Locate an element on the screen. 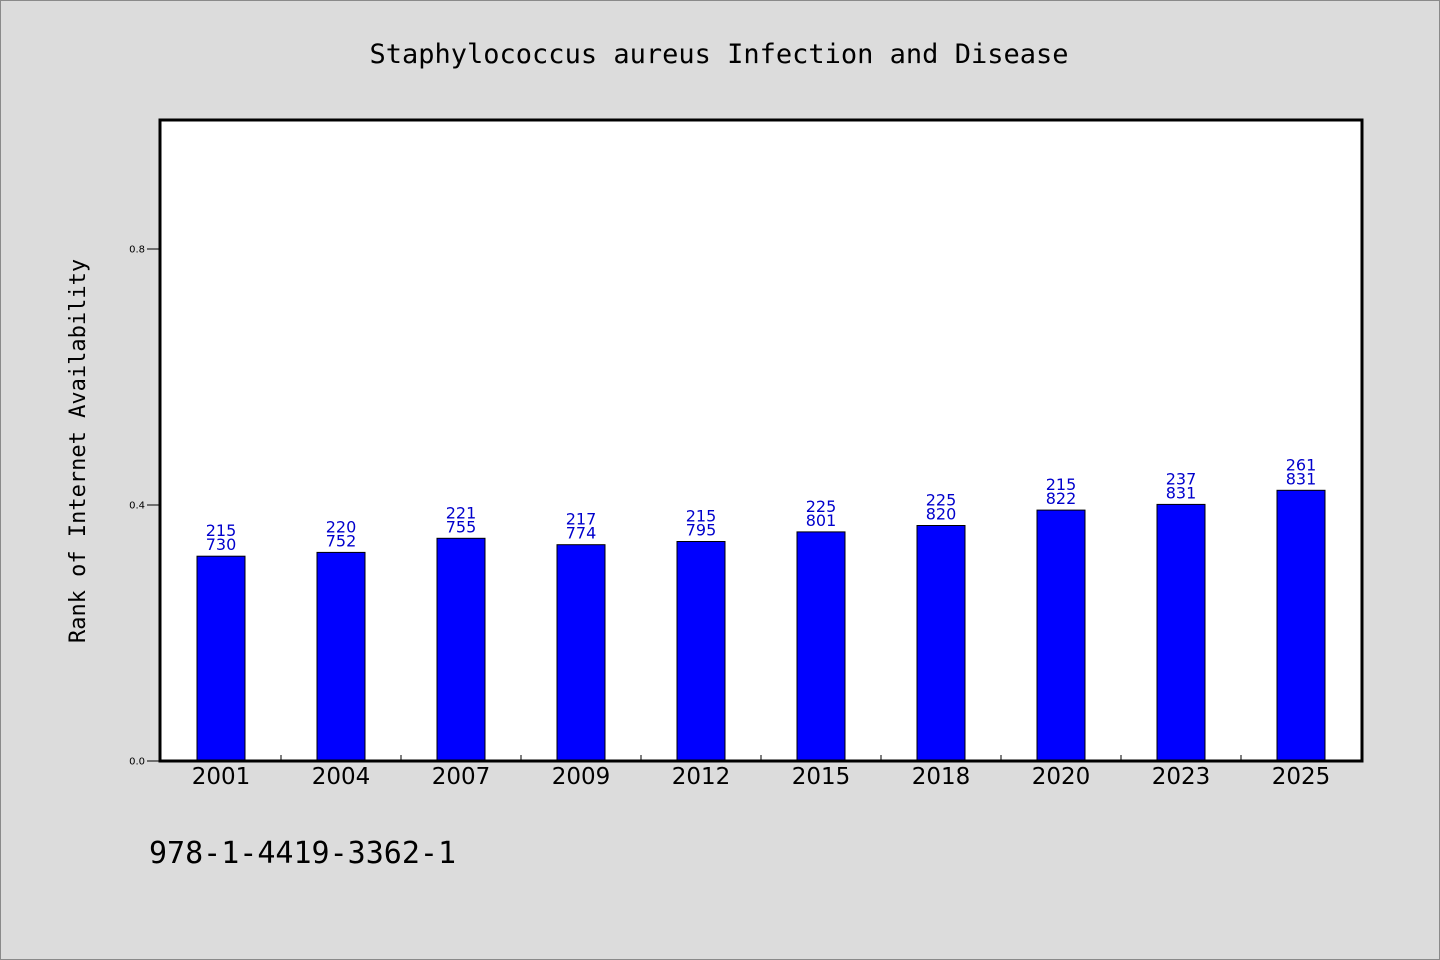 This screenshot has width=1440, height=960. isbn-footnote: 978-1-4419-3362-1 is located at coordinates (302, 853).